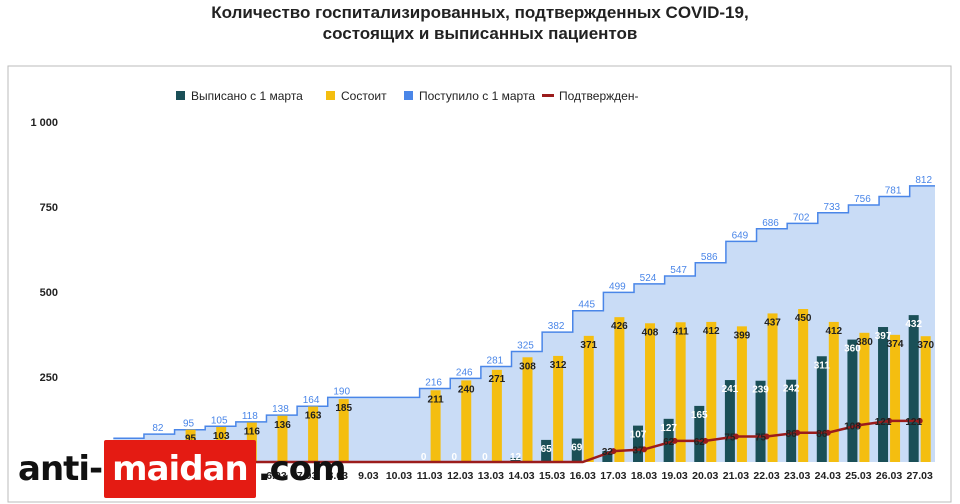  Describe the element at coordinates (586, 305) in the screenshot. I see `admissions-label: 445` at that location.